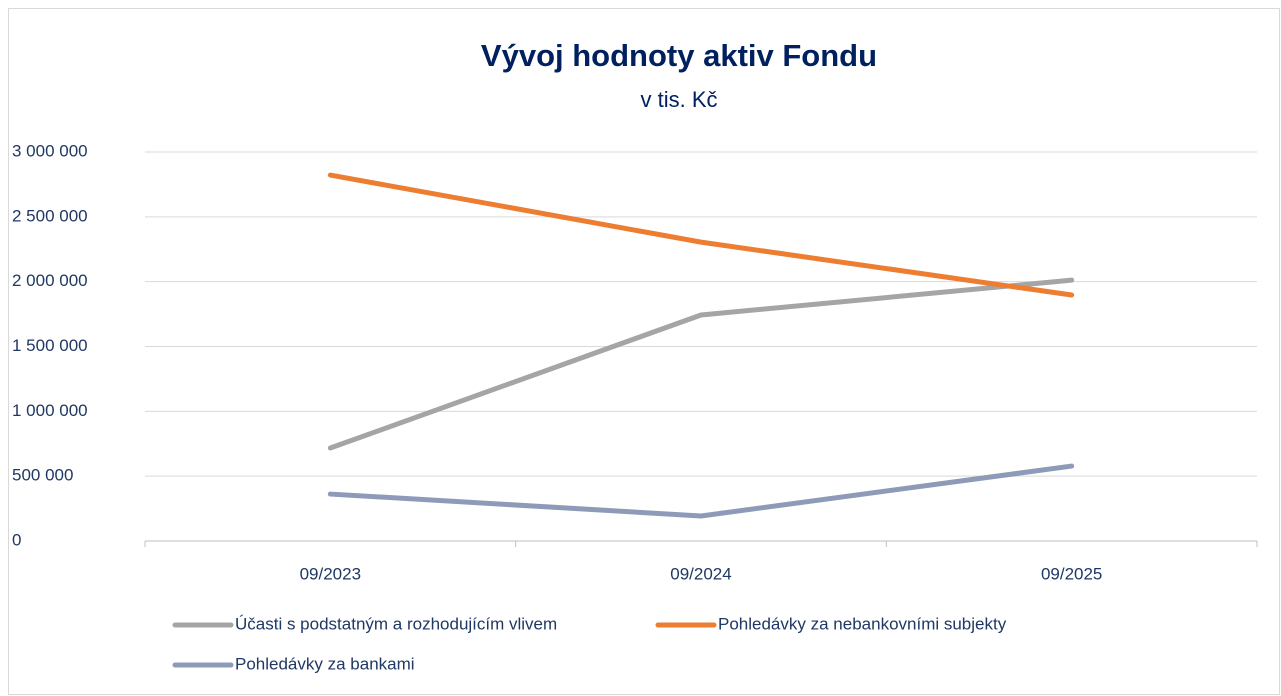 This screenshot has width=1281, height=696. What do you see at coordinates (862, 623) in the screenshot?
I see `legend-label: Pohledávky za nebankovními subjekty` at bounding box center [862, 623].